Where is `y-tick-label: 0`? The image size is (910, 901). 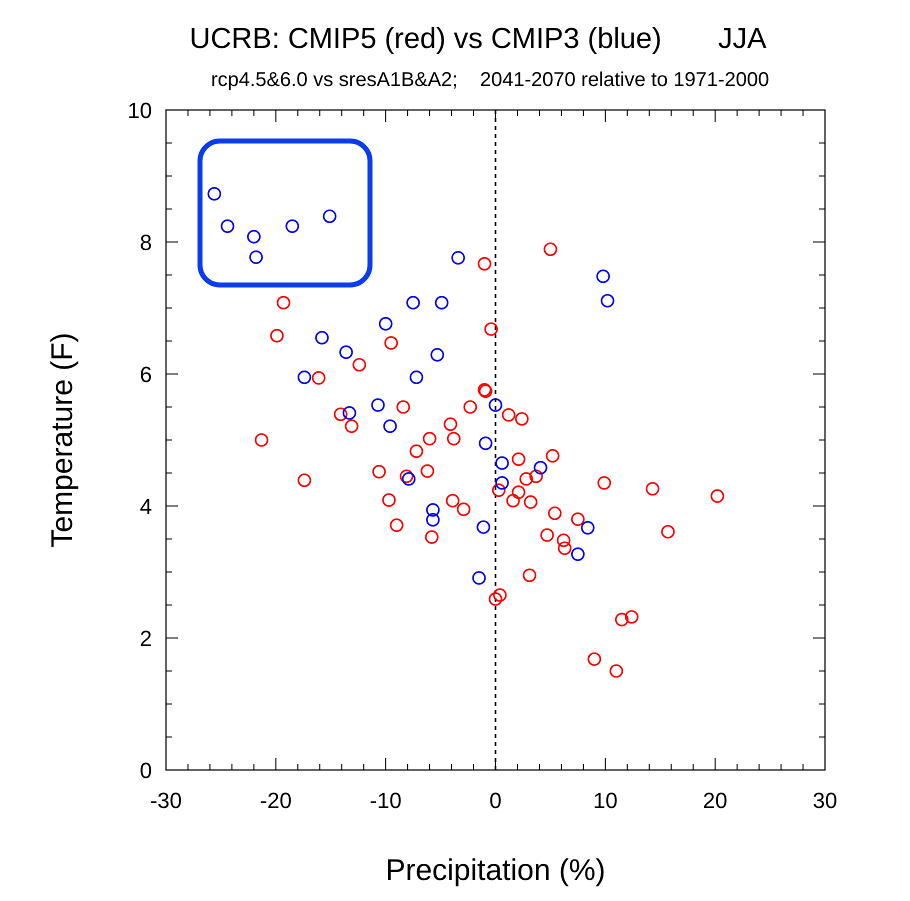 y-tick-label: 0 is located at coordinates (146, 770).